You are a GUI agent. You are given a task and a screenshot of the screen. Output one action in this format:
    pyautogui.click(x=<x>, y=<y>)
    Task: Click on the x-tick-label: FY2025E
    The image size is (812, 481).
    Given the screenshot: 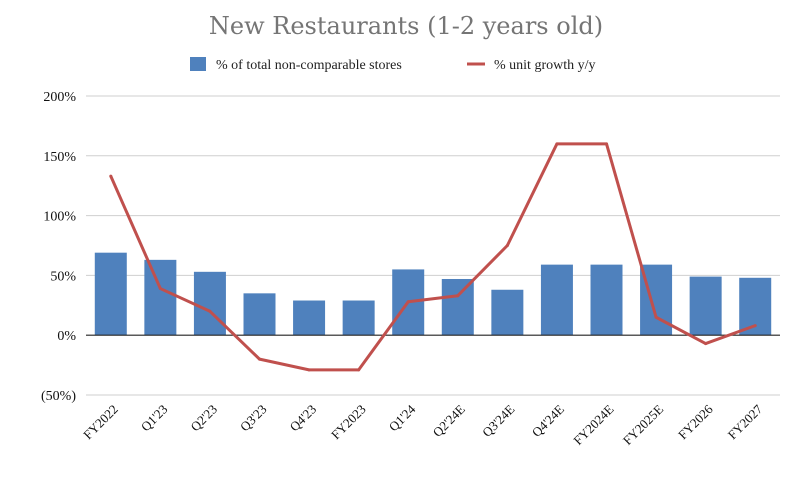 What is the action you would take?
    pyautogui.click(x=643, y=424)
    